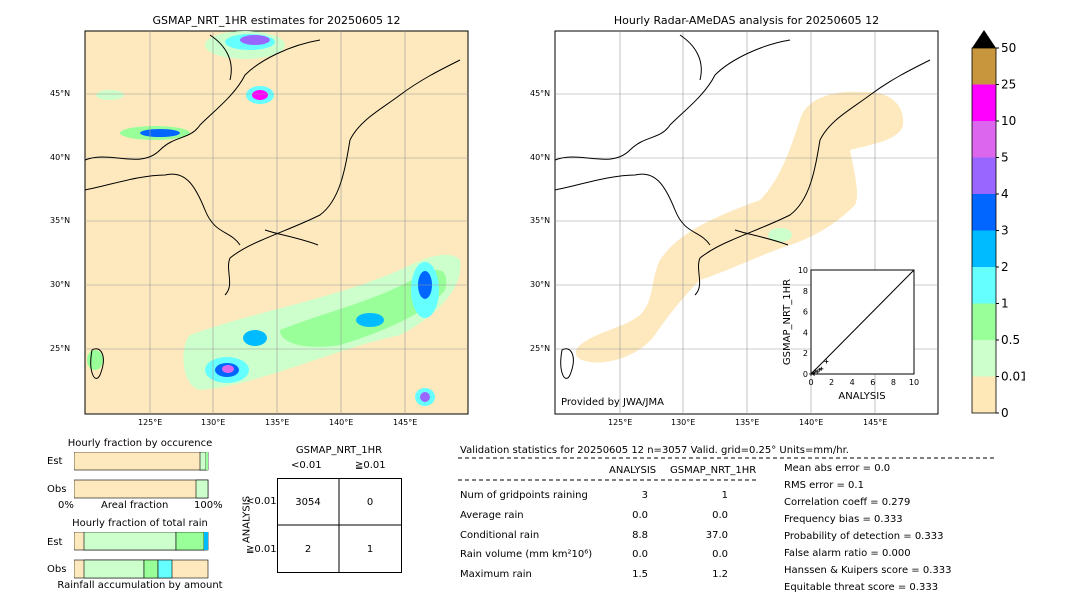  Describe the element at coordinates (540, 284) in the screenshot. I see `right-lat-30: 30°N` at that location.